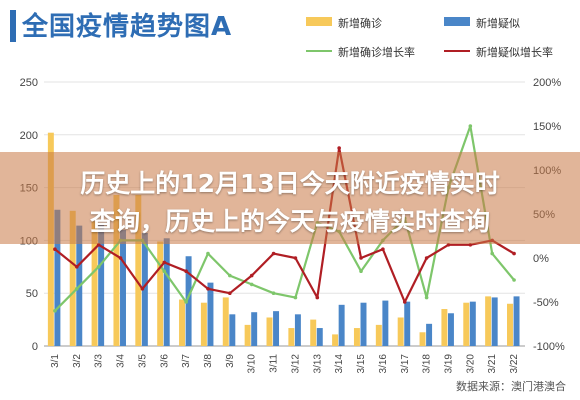 This screenshot has height=400, width=580. What do you see at coordinates (32, 294) in the screenshot?
I see `y-left-tick-label: 50` at bounding box center [32, 294].